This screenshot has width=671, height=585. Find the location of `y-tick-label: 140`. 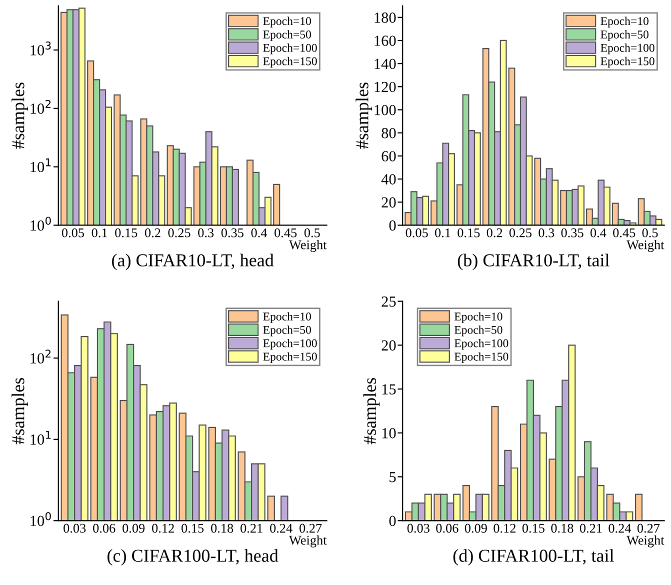

y-tick-label: 140 is located at coordinates (385, 64).